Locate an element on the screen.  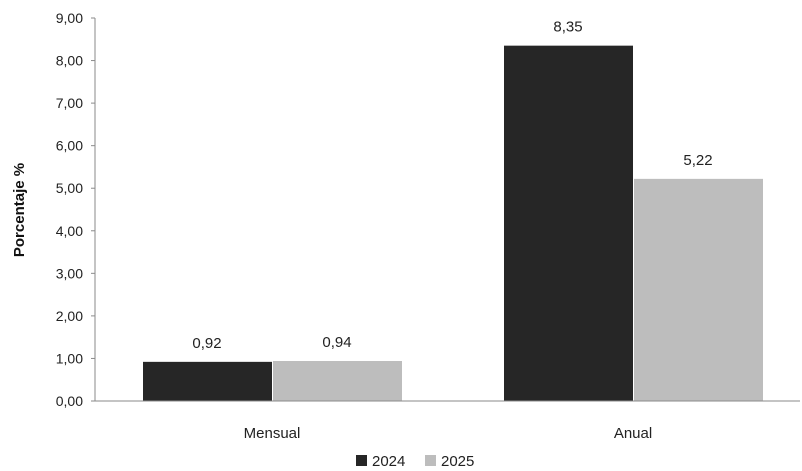
y-tick-label: 3,00 is located at coordinates (69, 273).